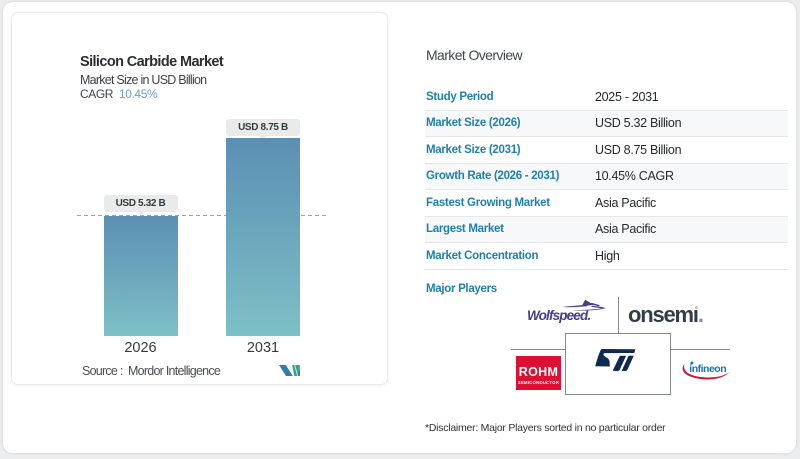 The height and width of the screenshot is (459, 800). Describe the element at coordinates (707, 369) in the screenshot. I see `svg-text: infineon` at that location.